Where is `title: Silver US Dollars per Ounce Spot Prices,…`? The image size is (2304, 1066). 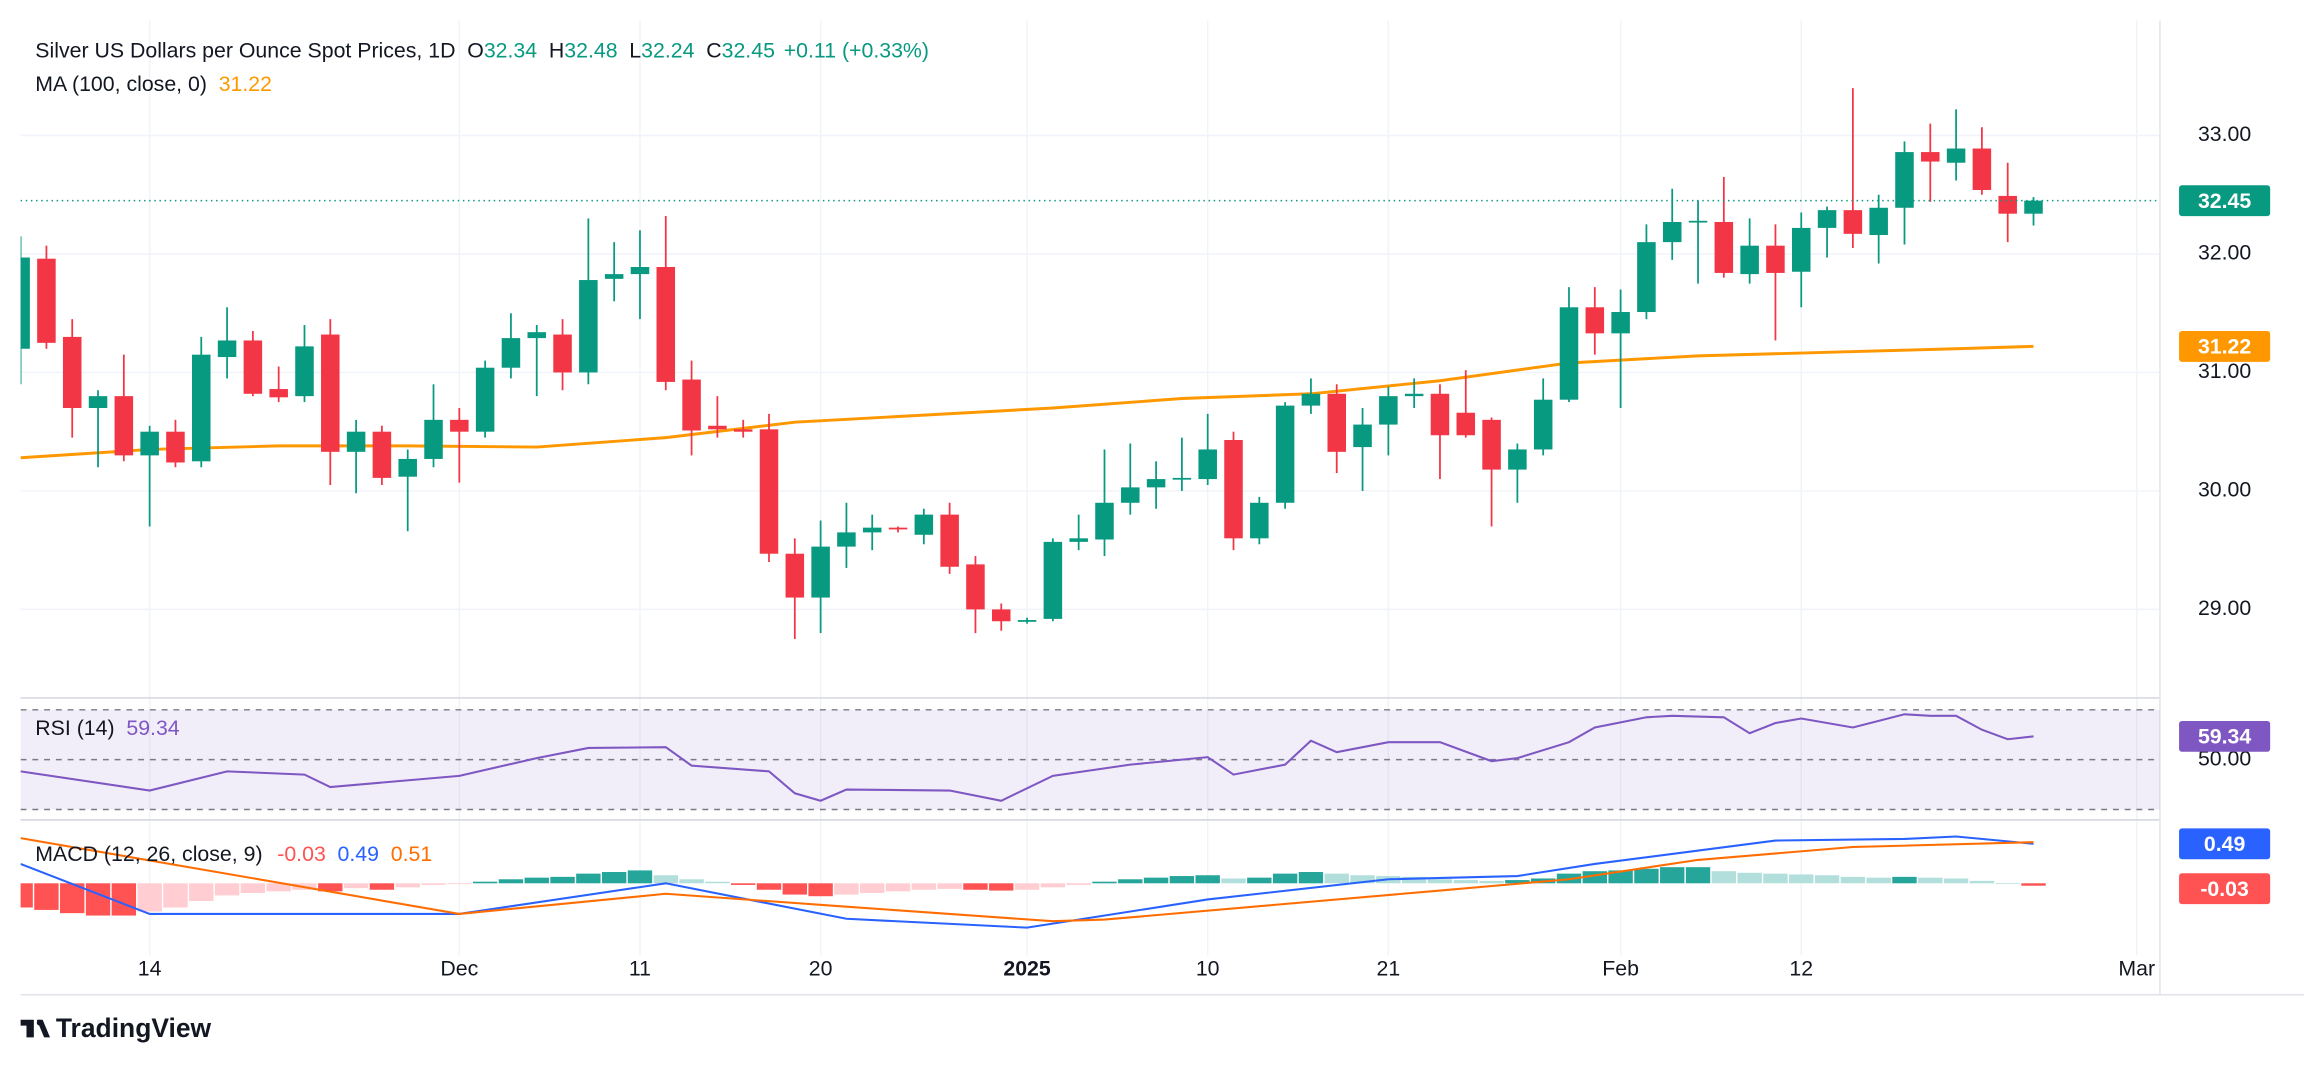 title: Silver US Dollars per Ounce Spot Prices,… is located at coordinates (245, 50).